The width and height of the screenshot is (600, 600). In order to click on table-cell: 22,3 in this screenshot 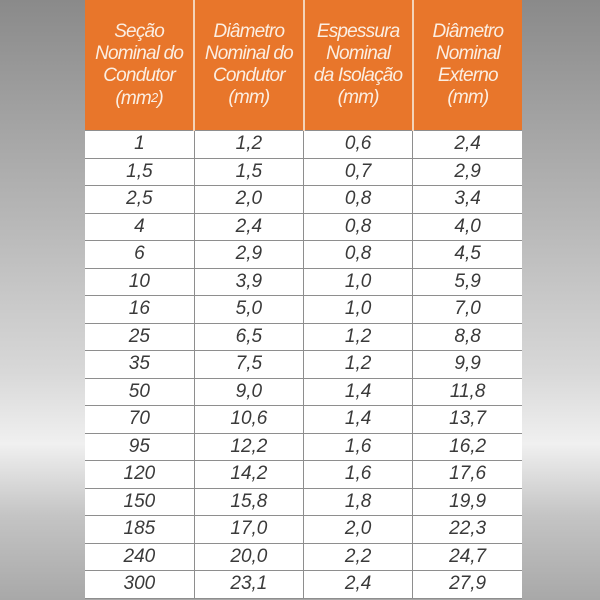, I will do `click(467, 529)`.